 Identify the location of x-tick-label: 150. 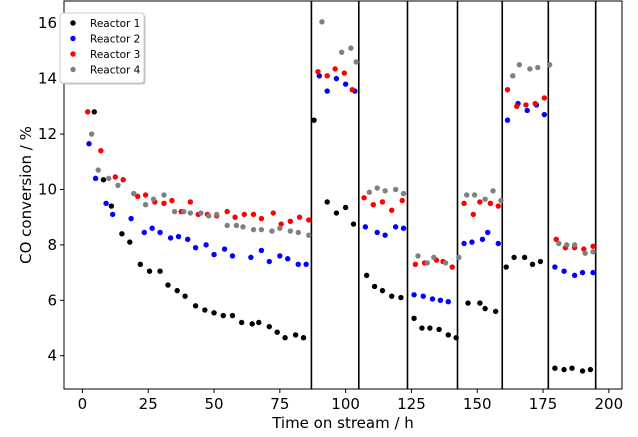
(477, 404).